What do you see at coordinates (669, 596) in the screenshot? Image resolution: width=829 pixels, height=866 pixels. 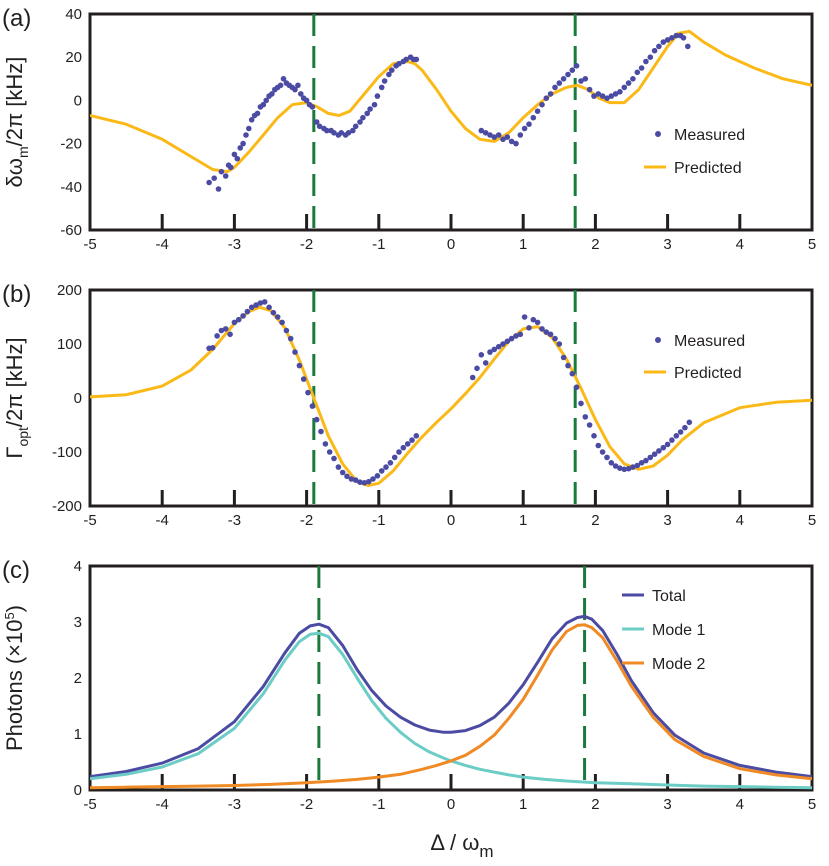 I see `legend-label: Total` at bounding box center [669, 596].